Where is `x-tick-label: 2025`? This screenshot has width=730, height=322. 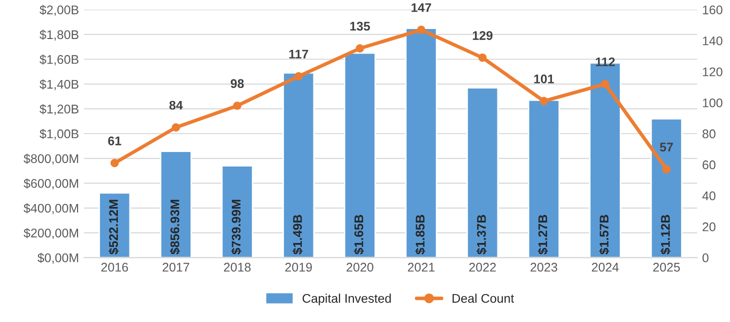
x-tick-label: 2025 is located at coordinates (666, 267).